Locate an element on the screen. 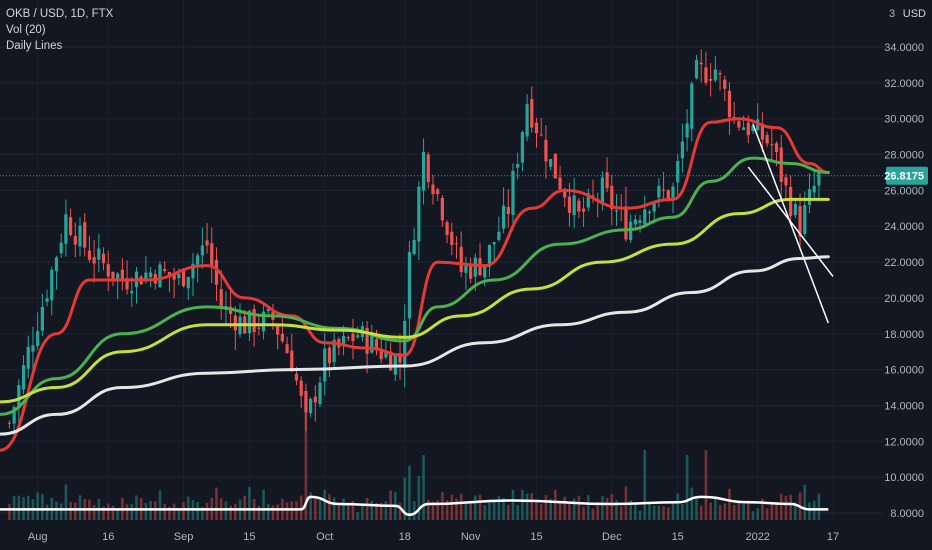  price-tick-label: 14.0000 is located at coordinates (904, 406).